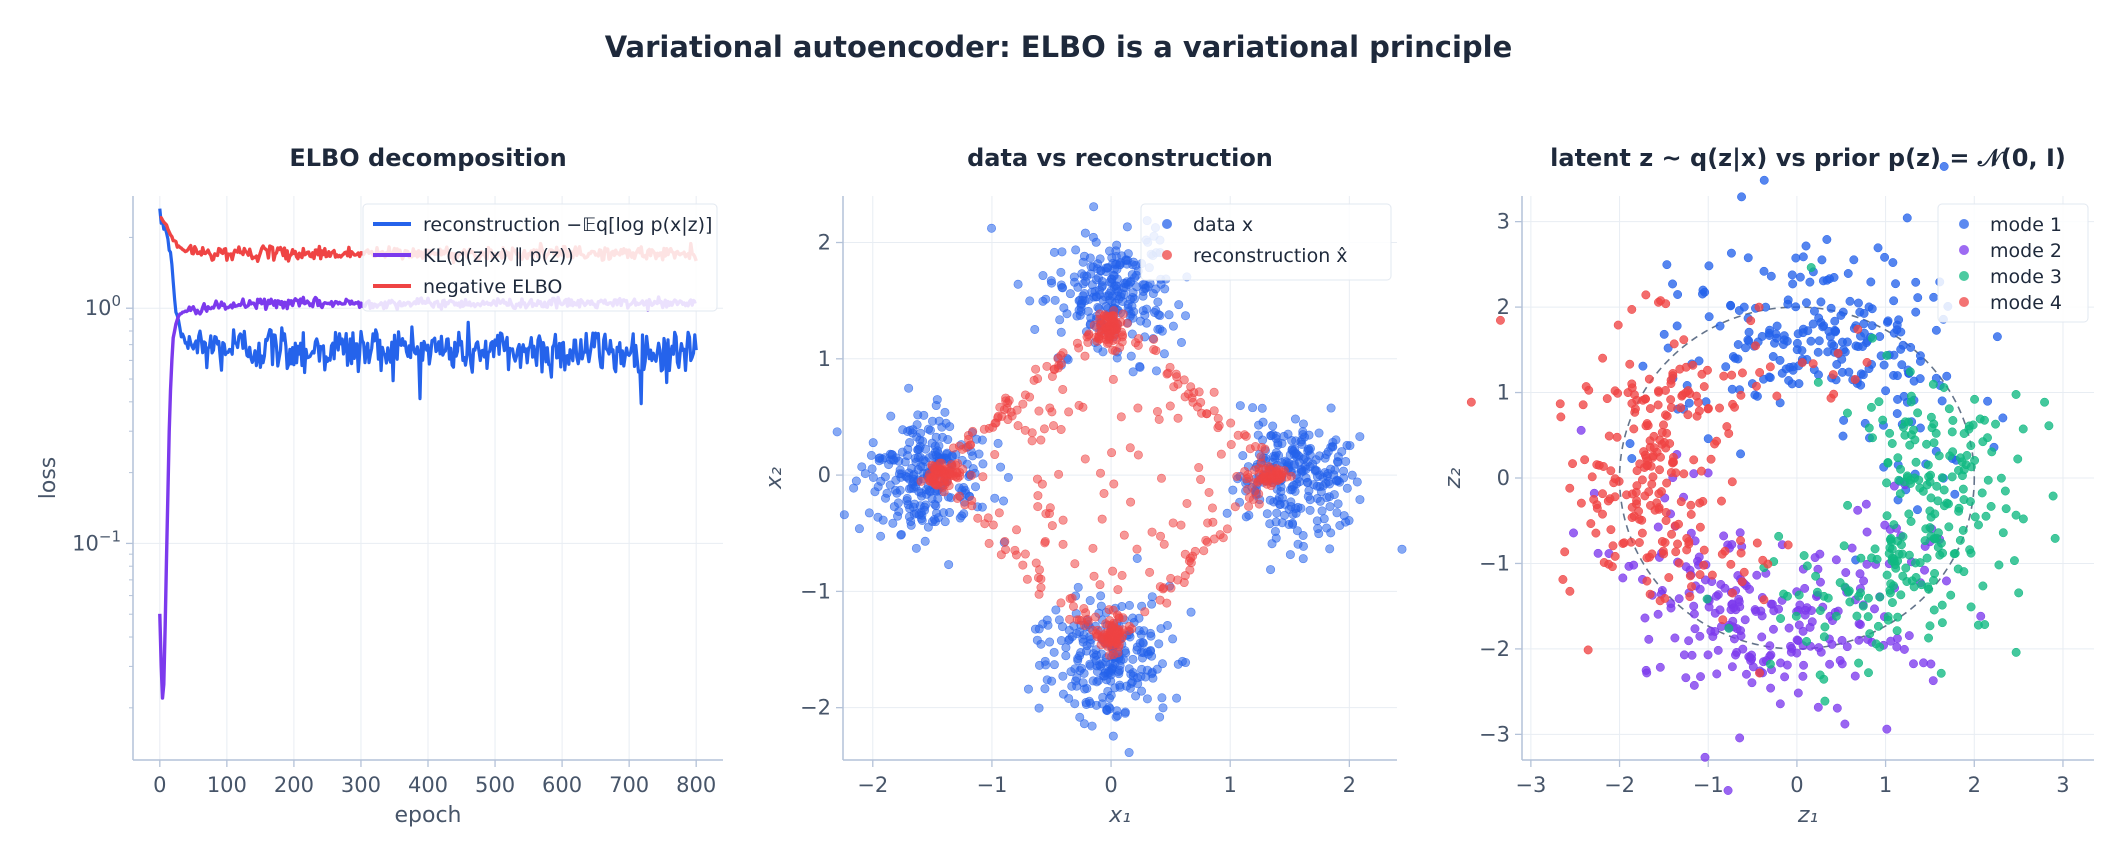 This screenshot has height=860, width=2117. I want to click on y-tick-label: −1, so click(1494, 563).